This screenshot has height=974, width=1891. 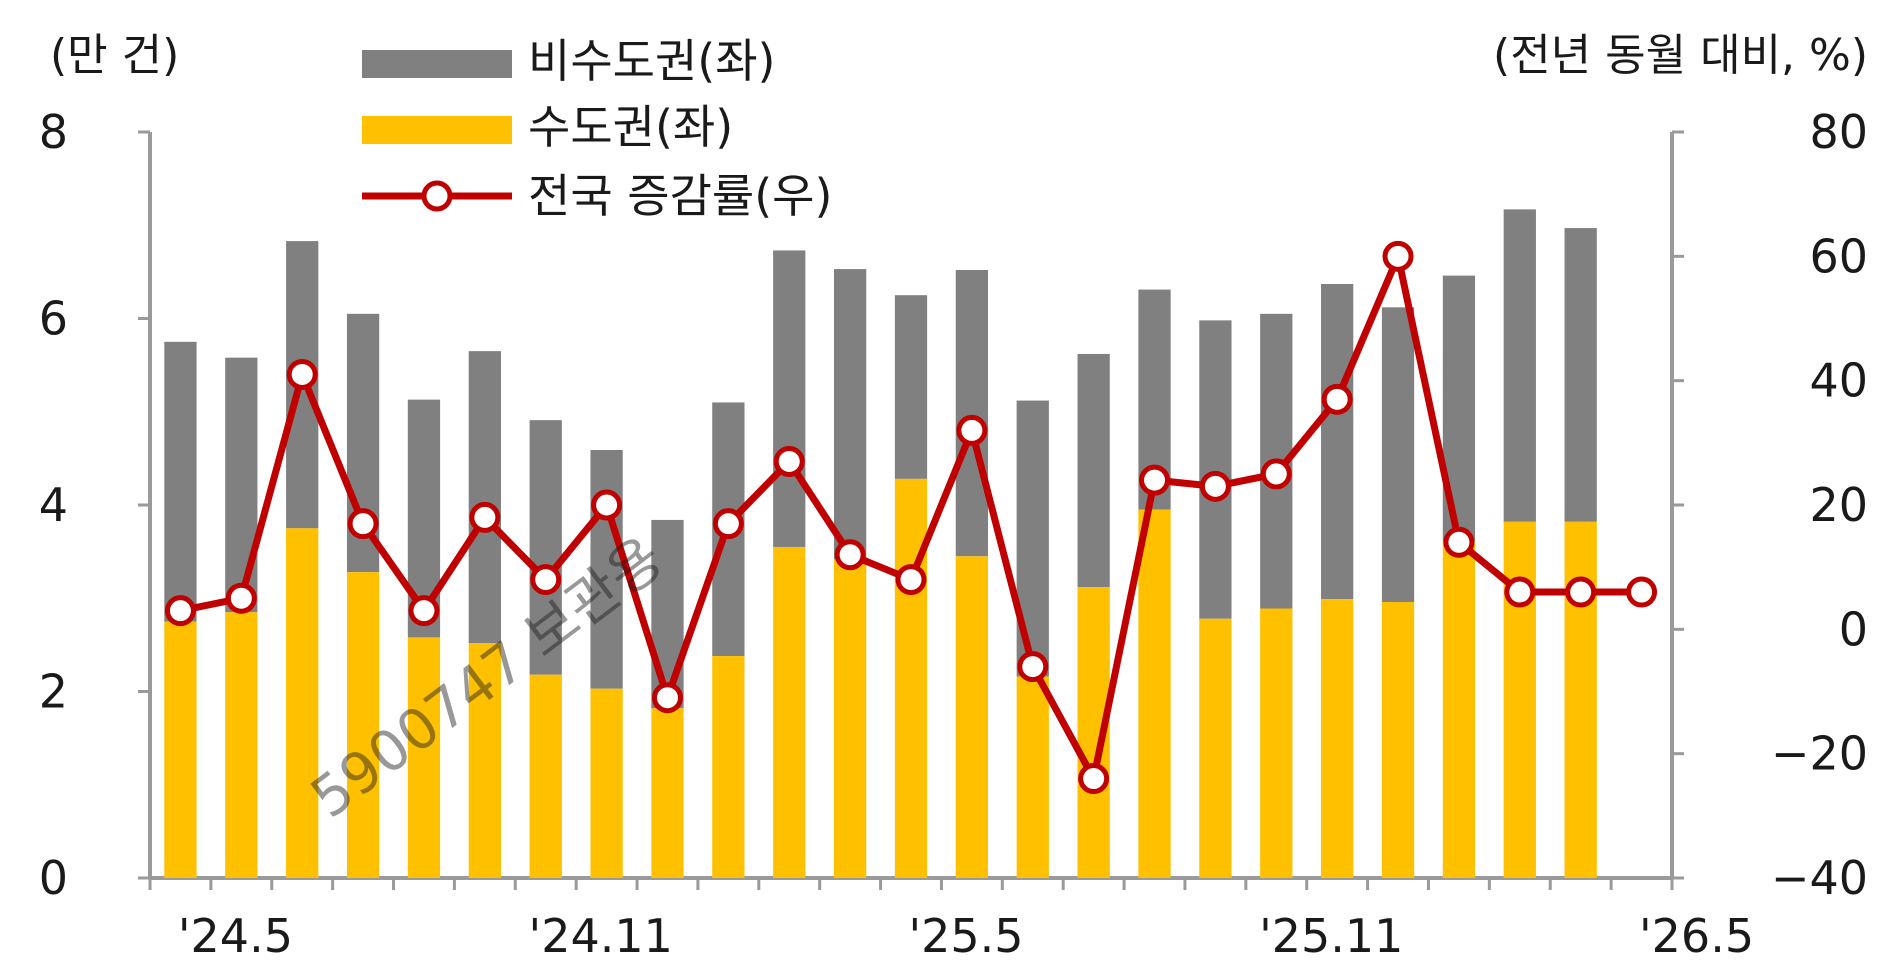 What do you see at coordinates (437, 130) in the screenshot?
I see `legend-swatch-capital` at bounding box center [437, 130].